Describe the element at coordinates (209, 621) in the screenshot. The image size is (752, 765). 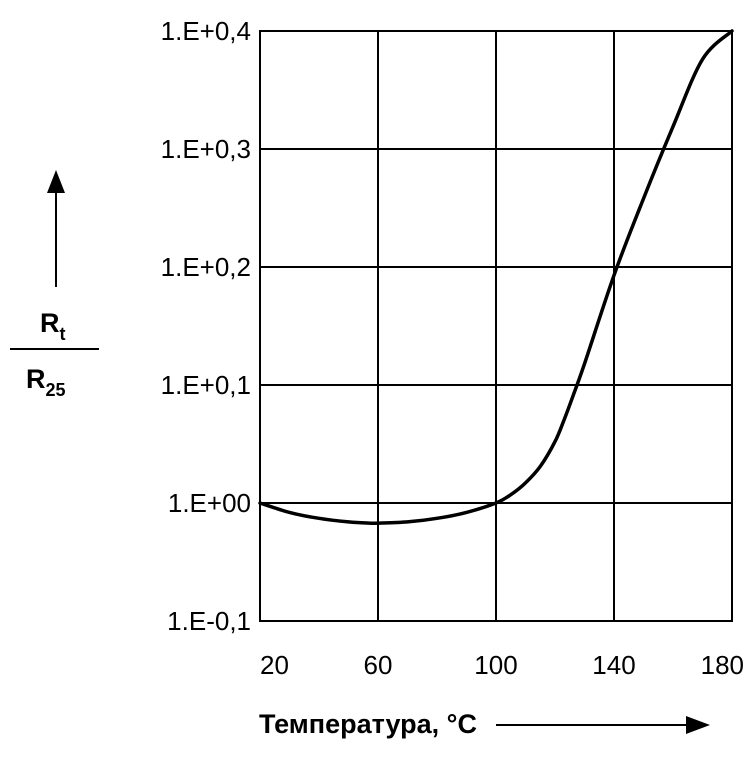
I see `y-tick-label: 1.E-0,1` at that location.